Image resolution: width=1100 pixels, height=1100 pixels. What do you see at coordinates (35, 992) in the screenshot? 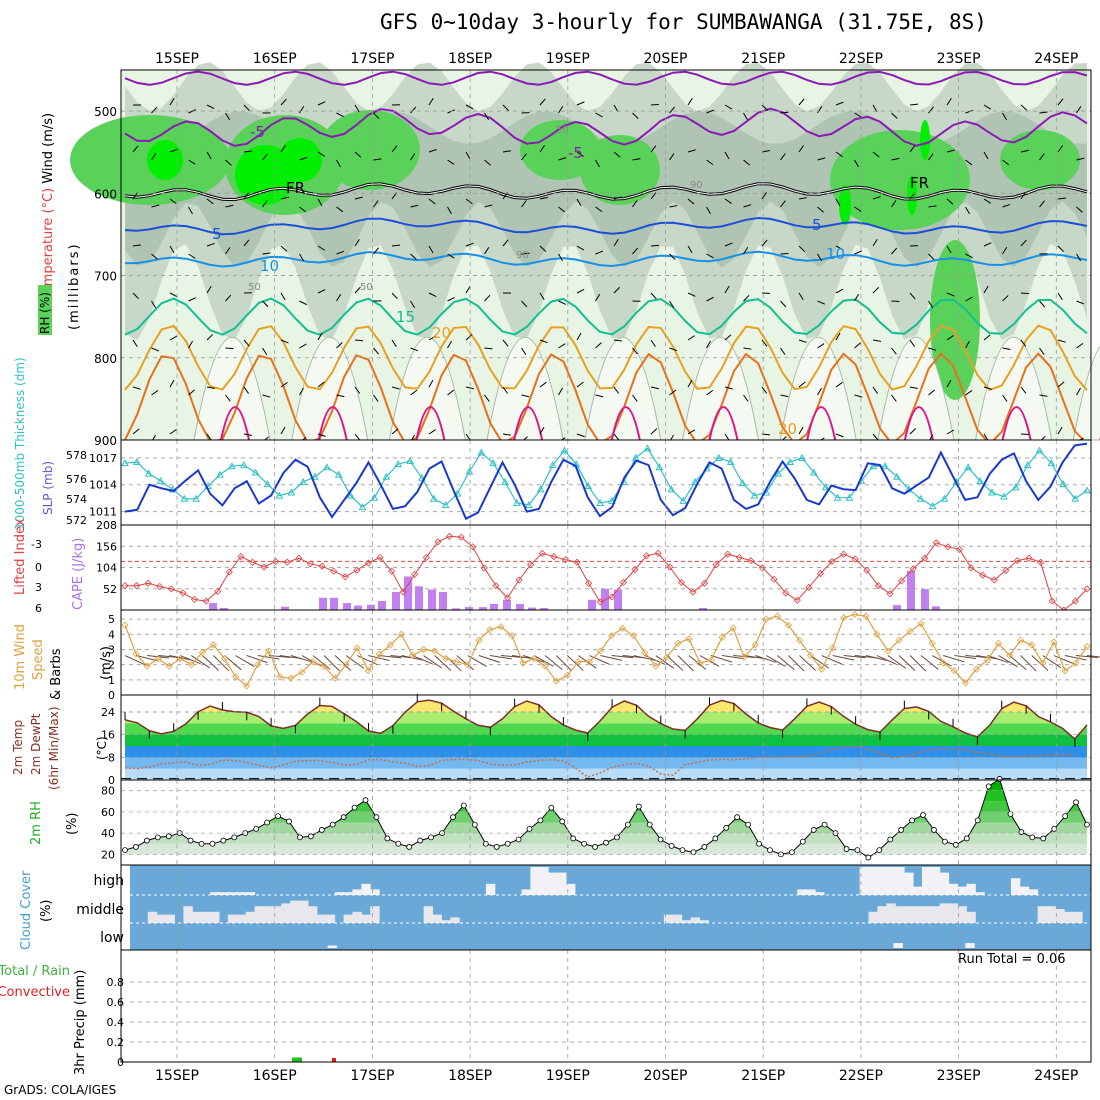
I see `ylabel-precip-conv: Convective` at bounding box center [35, 992].